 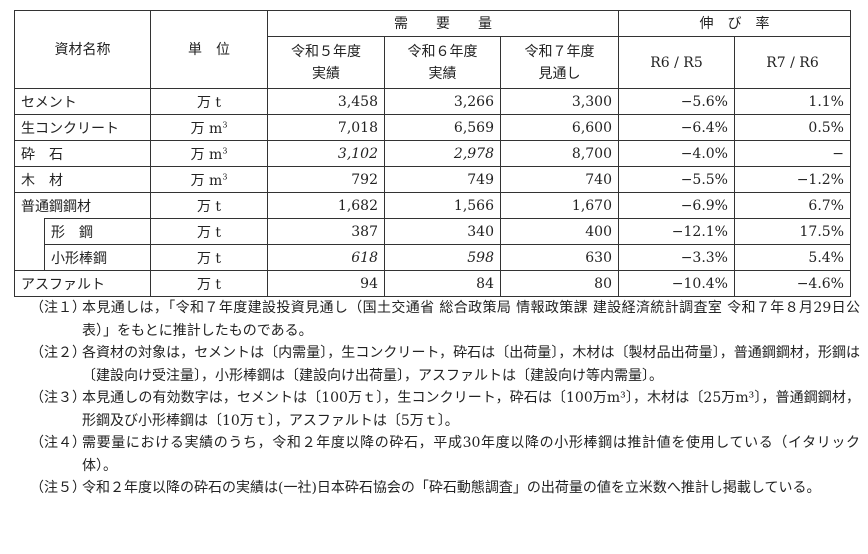 I want to click on growth-r7-r6: 17.5%, so click(x=792, y=231).